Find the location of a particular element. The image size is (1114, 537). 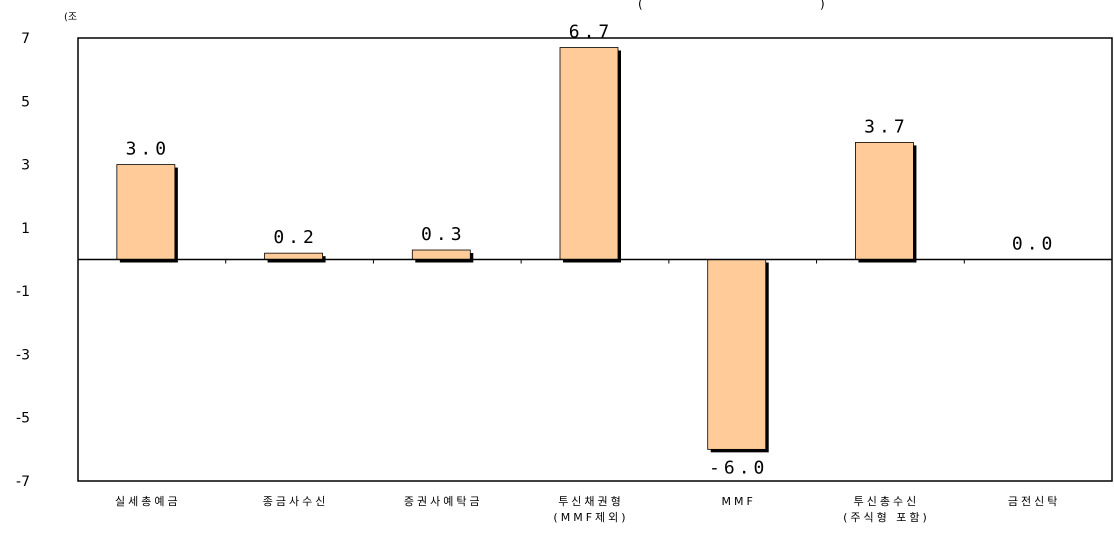

y-tick-label: 3 is located at coordinates (25, 166).